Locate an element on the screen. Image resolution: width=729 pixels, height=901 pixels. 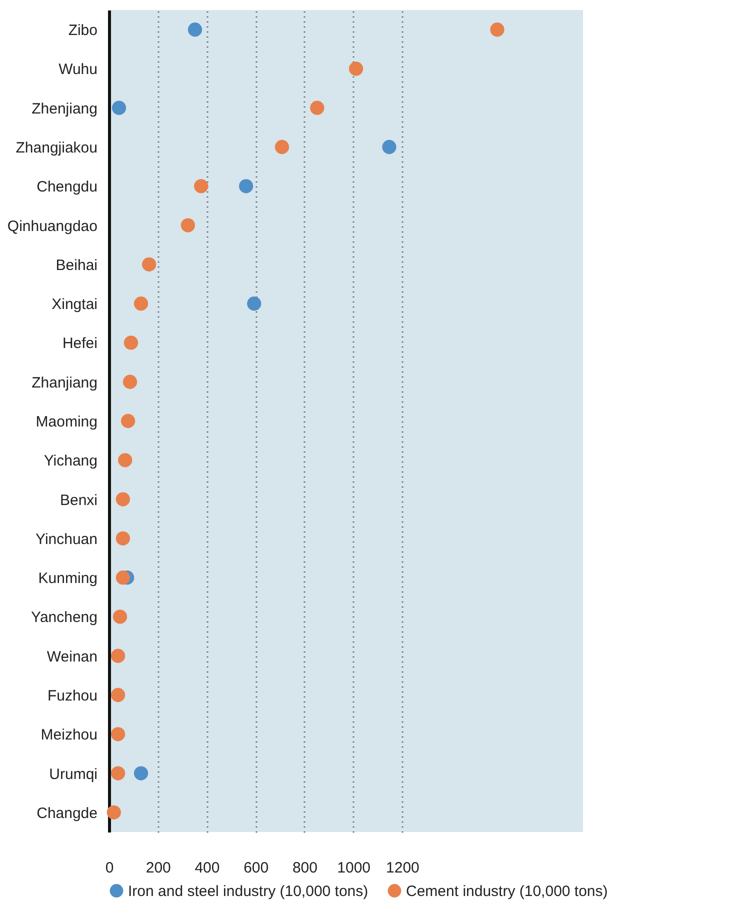
y-tick-label: Zhangjiakou is located at coordinates (57, 148).